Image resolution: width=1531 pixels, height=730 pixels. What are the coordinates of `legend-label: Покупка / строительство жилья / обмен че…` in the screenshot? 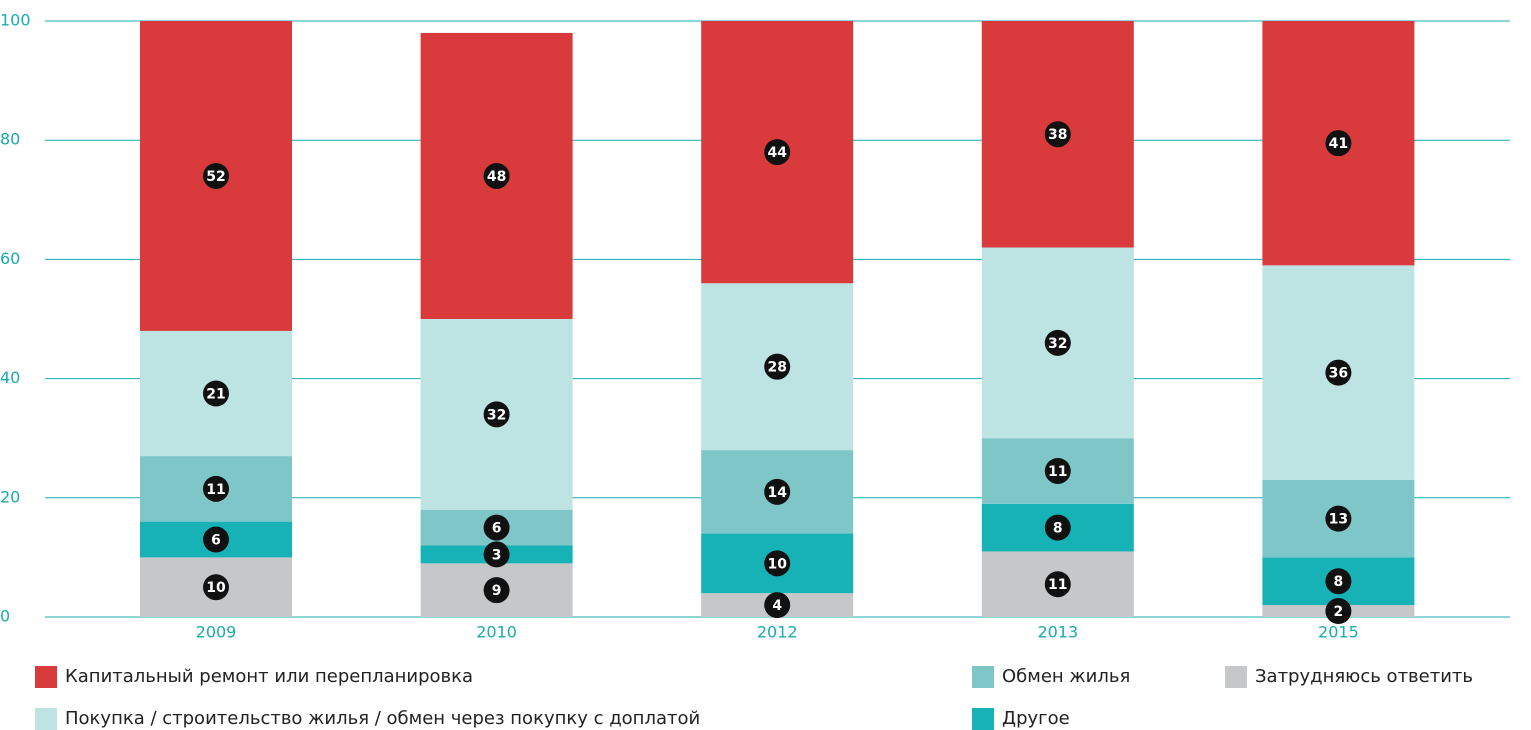 It's located at (382, 718).